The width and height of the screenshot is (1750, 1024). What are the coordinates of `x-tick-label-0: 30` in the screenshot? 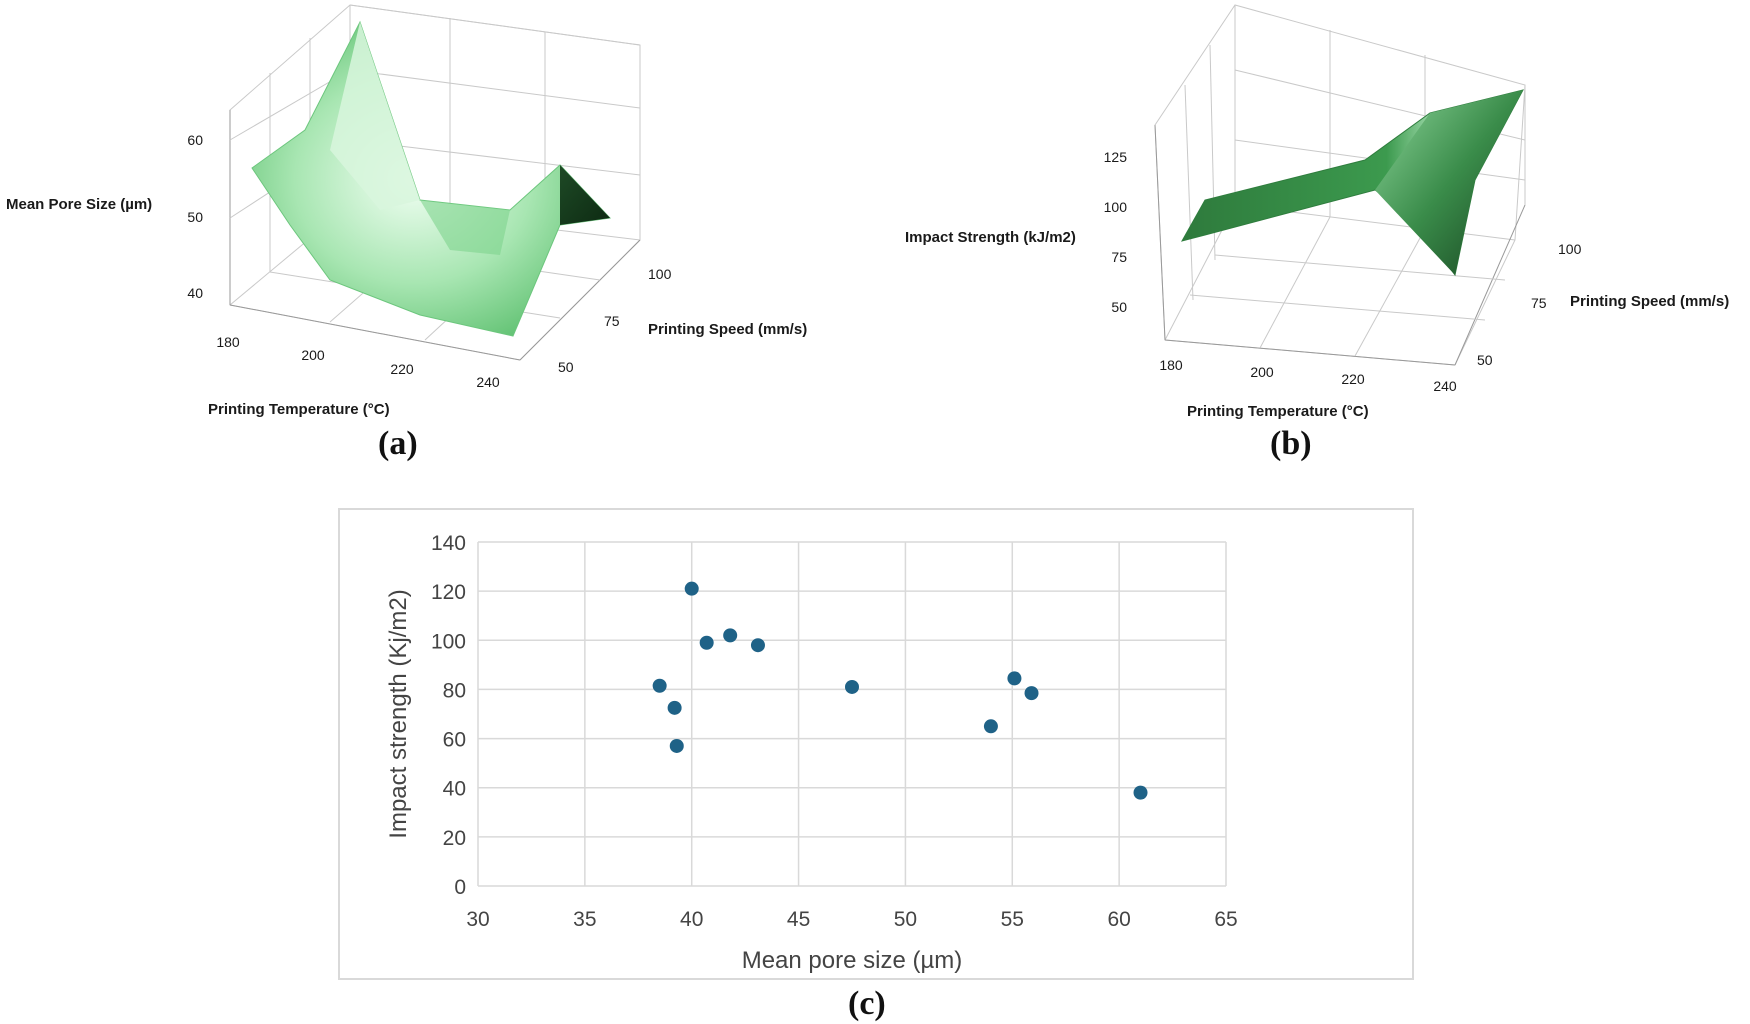 It's located at (477, 919).